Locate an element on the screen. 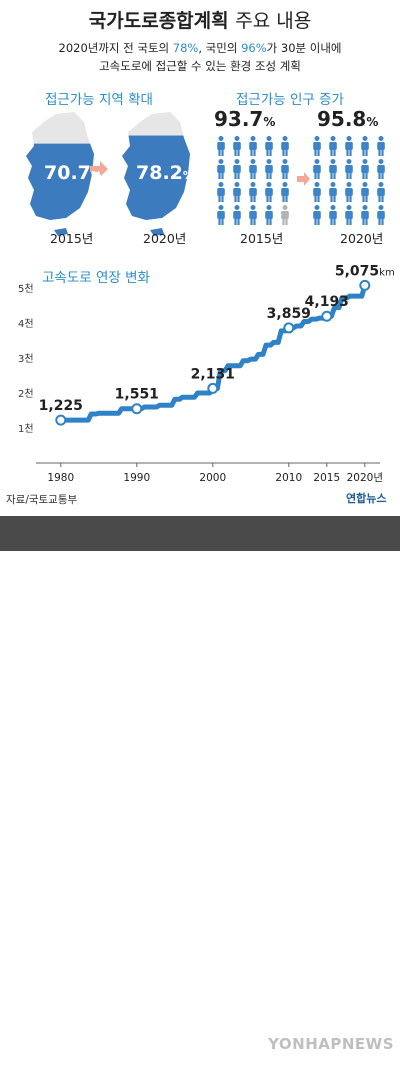  chart-title: 고속도로 연장 변화 is located at coordinates (96, 278).